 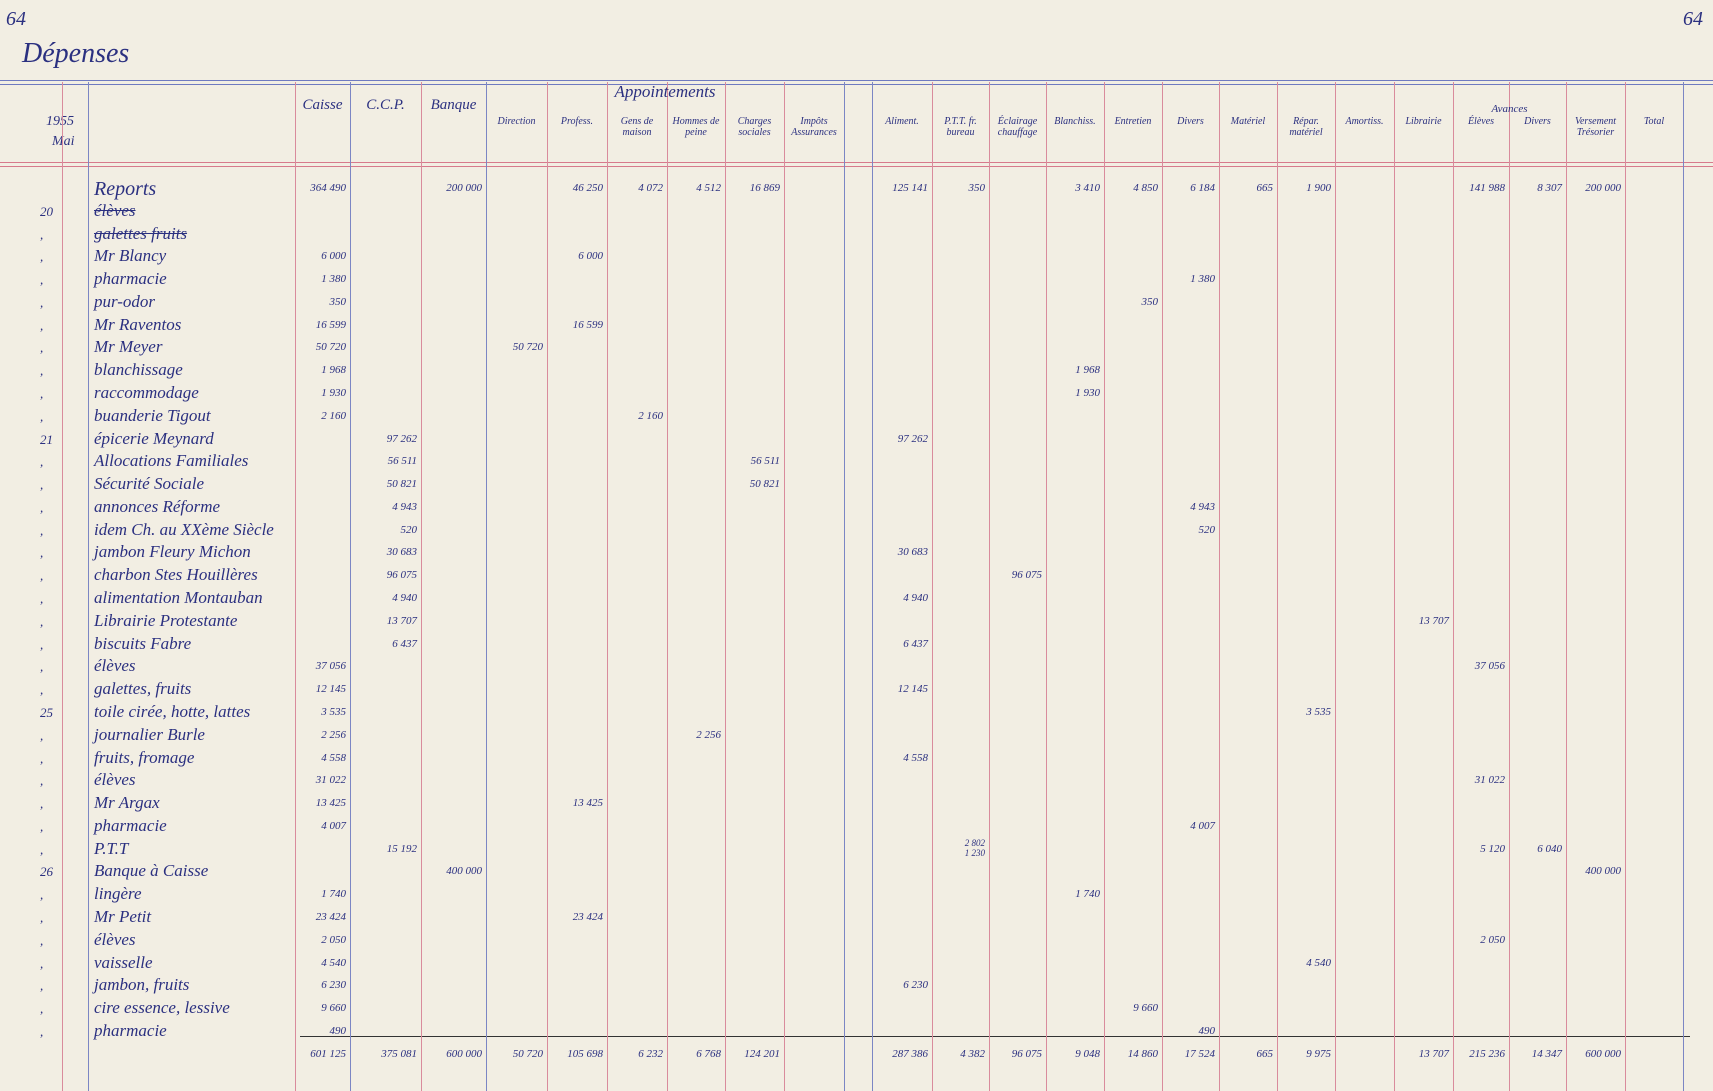 What do you see at coordinates (76, 53) in the screenshot?
I see `page-title: Dépenses` at bounding box center [76, 53].